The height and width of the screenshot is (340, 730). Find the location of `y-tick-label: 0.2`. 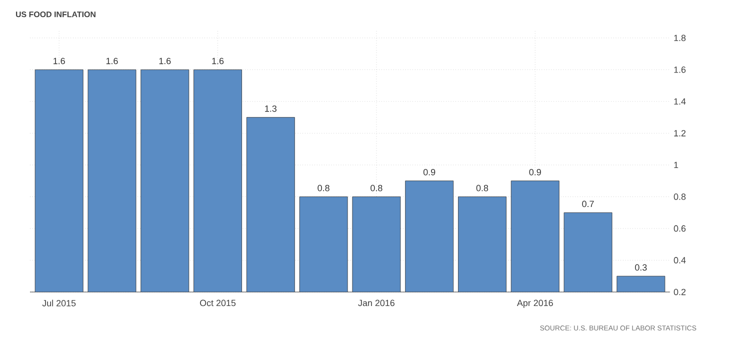

y-tick-label: 0.2 is located at coordinates (680, 292).